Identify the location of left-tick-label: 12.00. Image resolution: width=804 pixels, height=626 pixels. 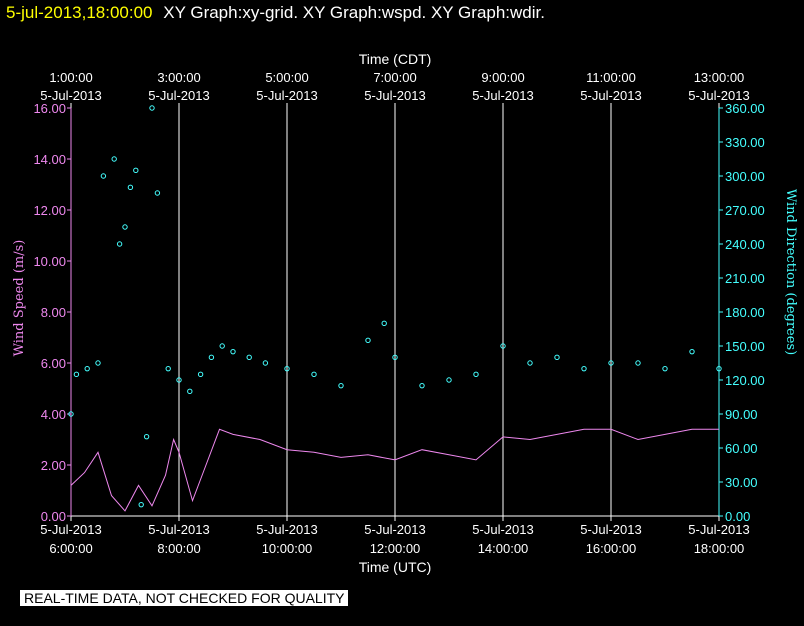
(49, 210).